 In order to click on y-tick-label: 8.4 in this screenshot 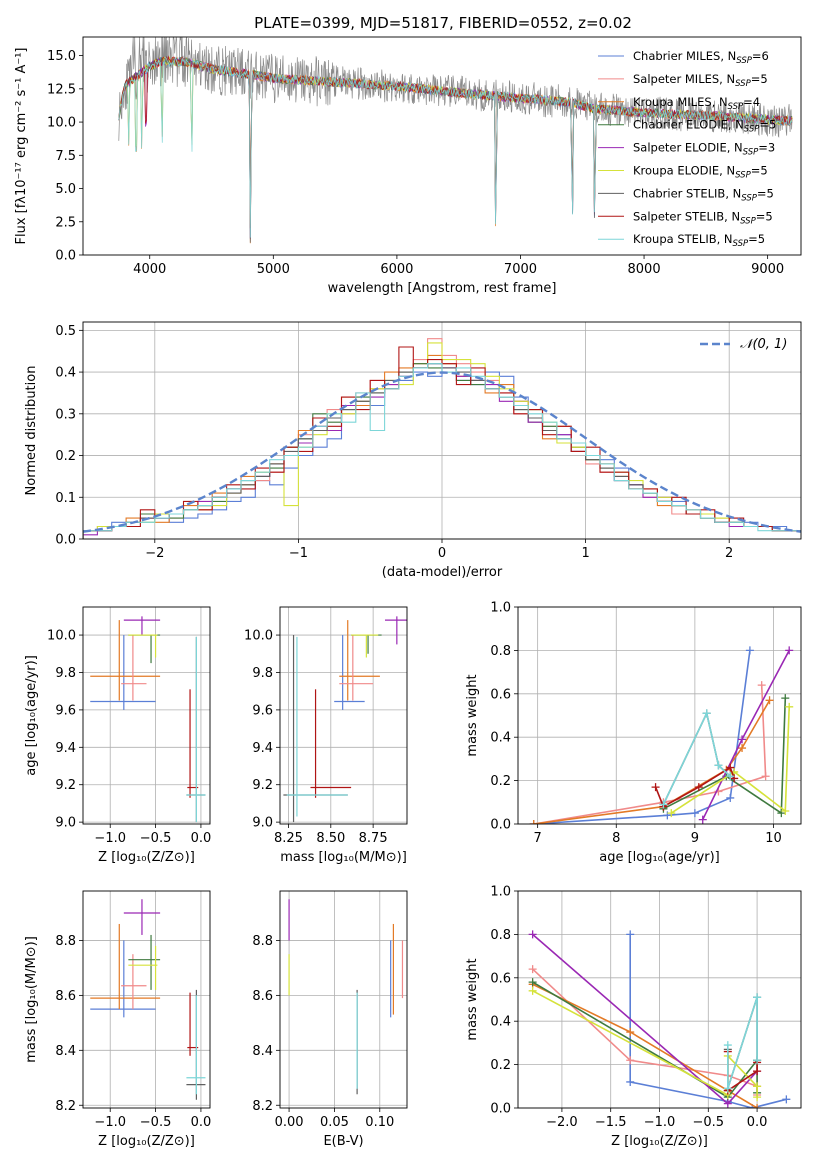, I will do `click(65, 1051)`.